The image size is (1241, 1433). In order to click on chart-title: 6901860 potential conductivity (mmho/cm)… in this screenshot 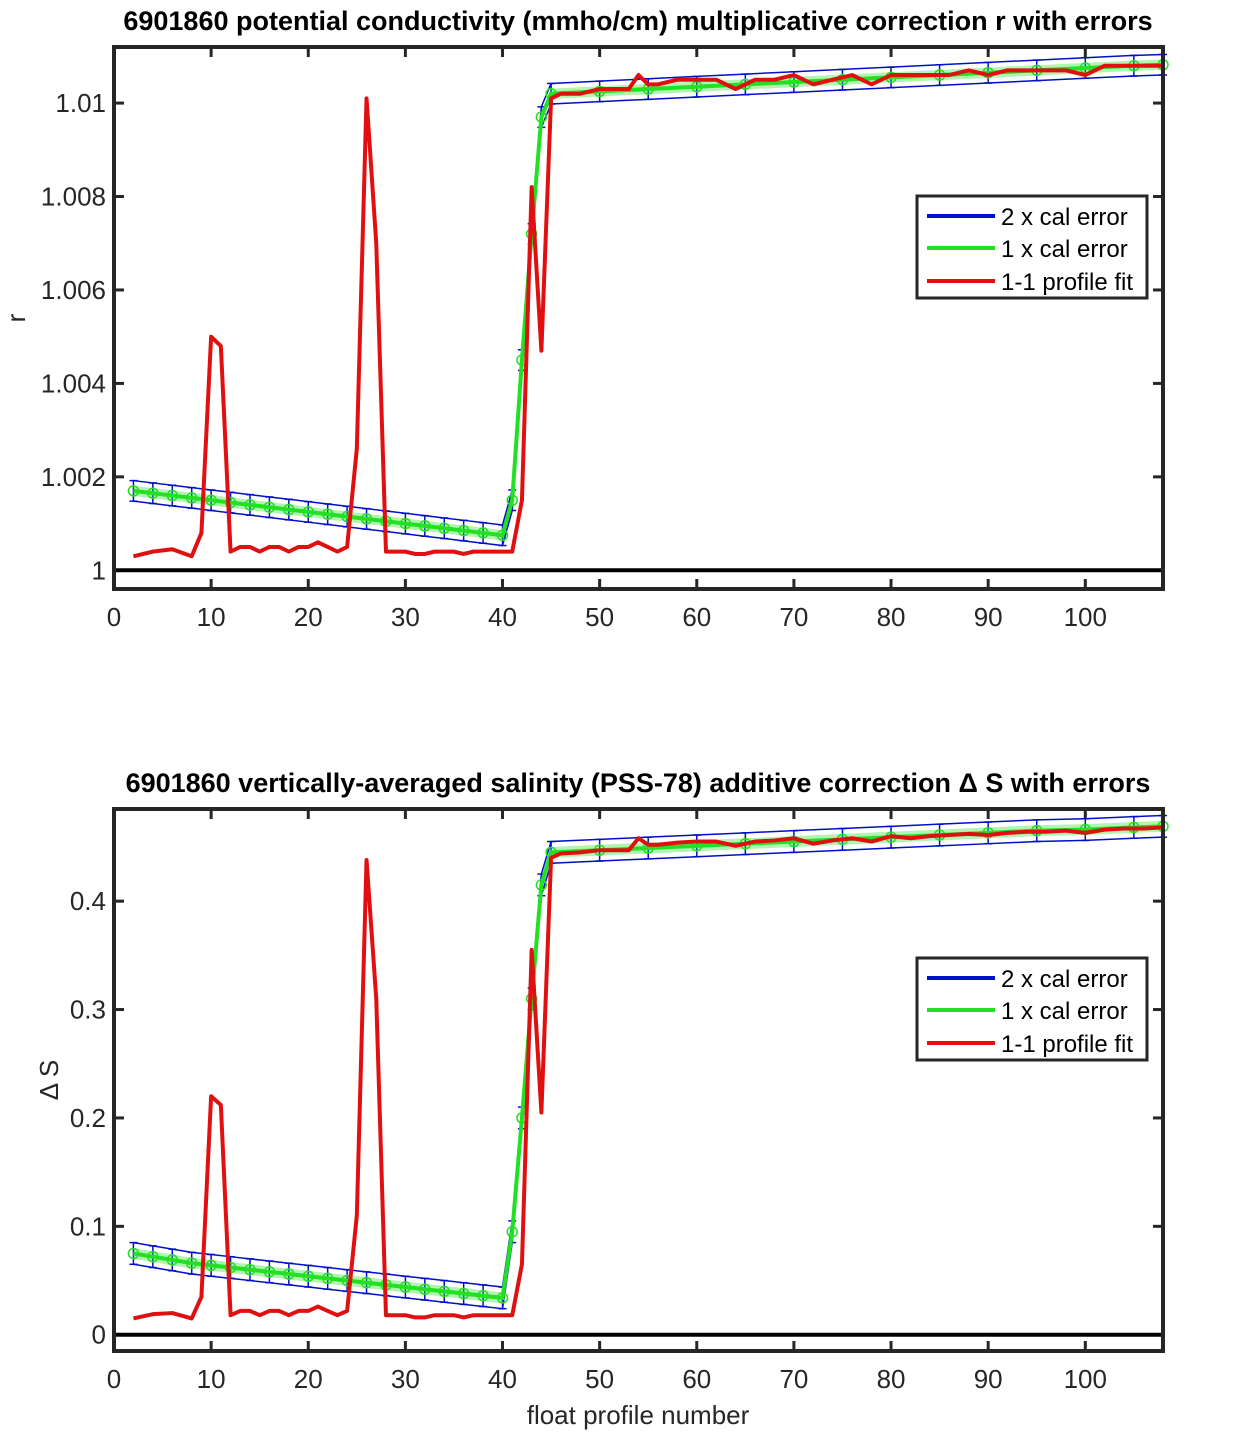, I will do `click(637, 21)`.